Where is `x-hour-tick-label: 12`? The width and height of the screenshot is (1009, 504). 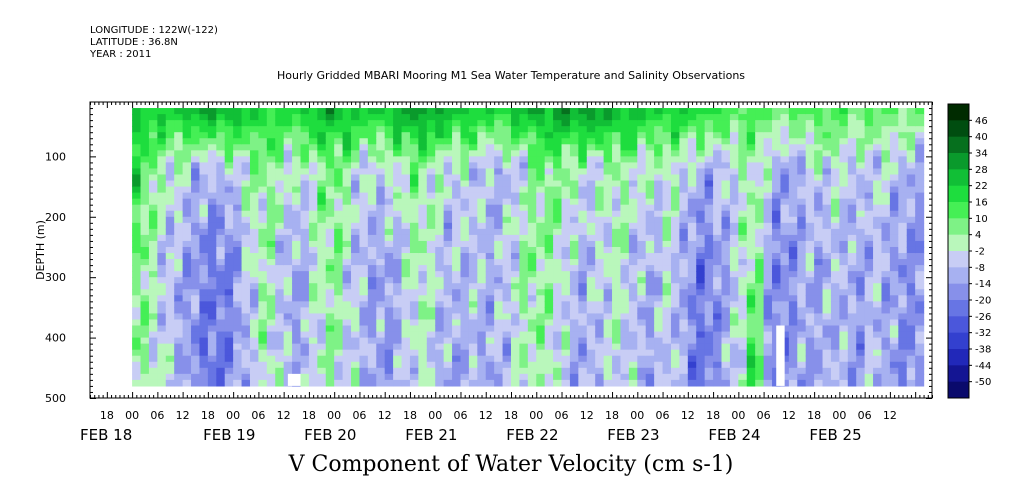 x-hour-tick-label: 12 is located at coordinates (486, 415).